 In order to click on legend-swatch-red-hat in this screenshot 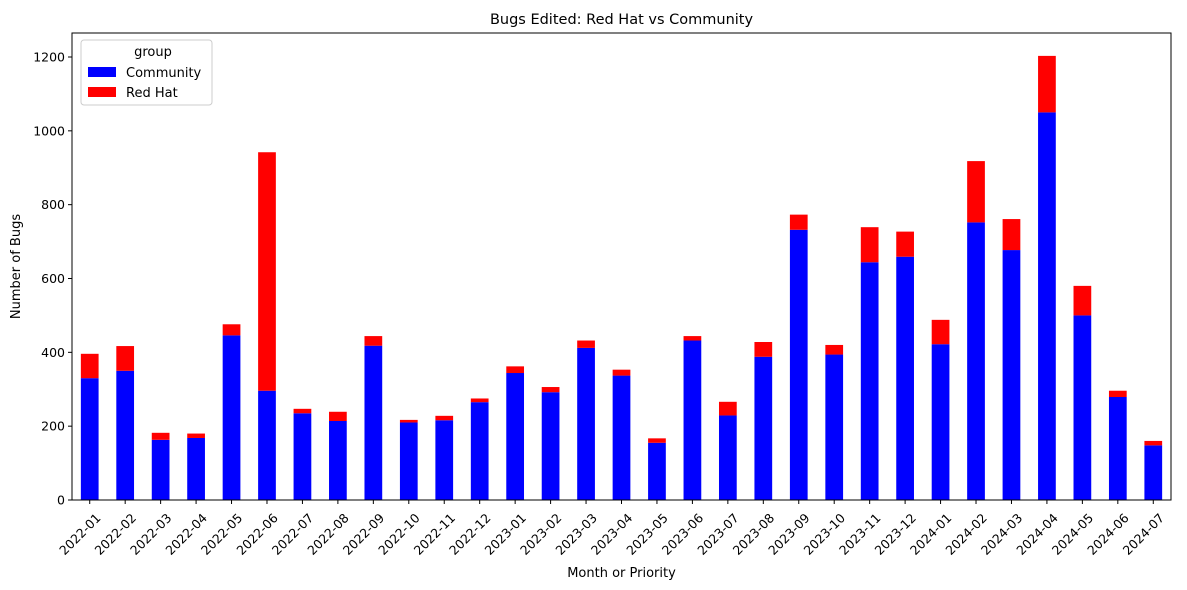, I will do `click(102, 92)`.